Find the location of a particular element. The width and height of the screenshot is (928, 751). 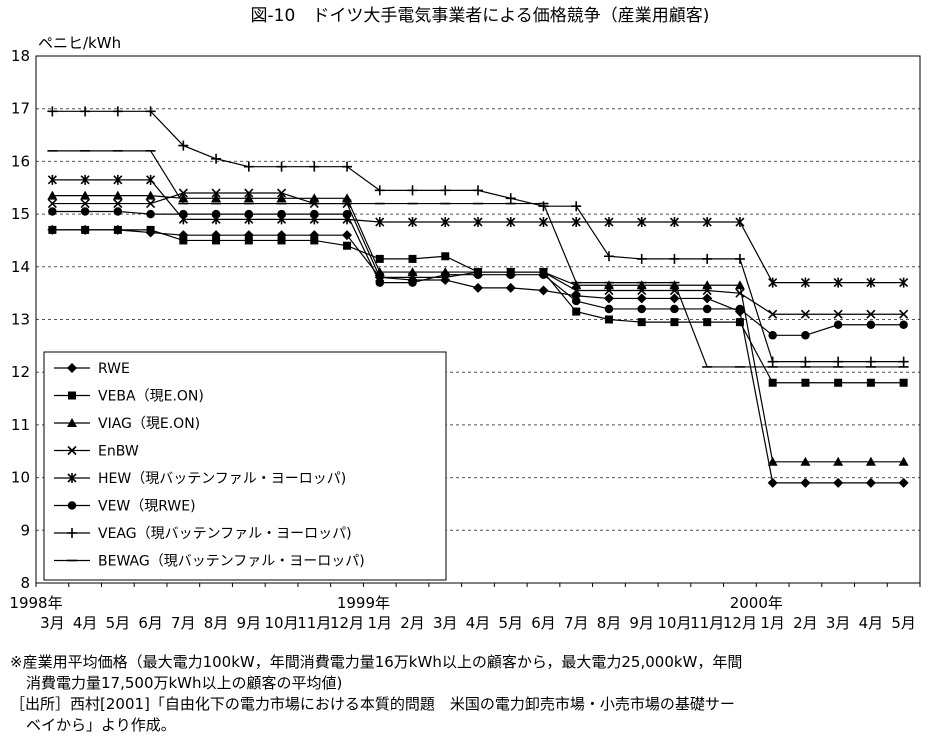

x-tick-label: 6月 is located at coordinates (150, 623).